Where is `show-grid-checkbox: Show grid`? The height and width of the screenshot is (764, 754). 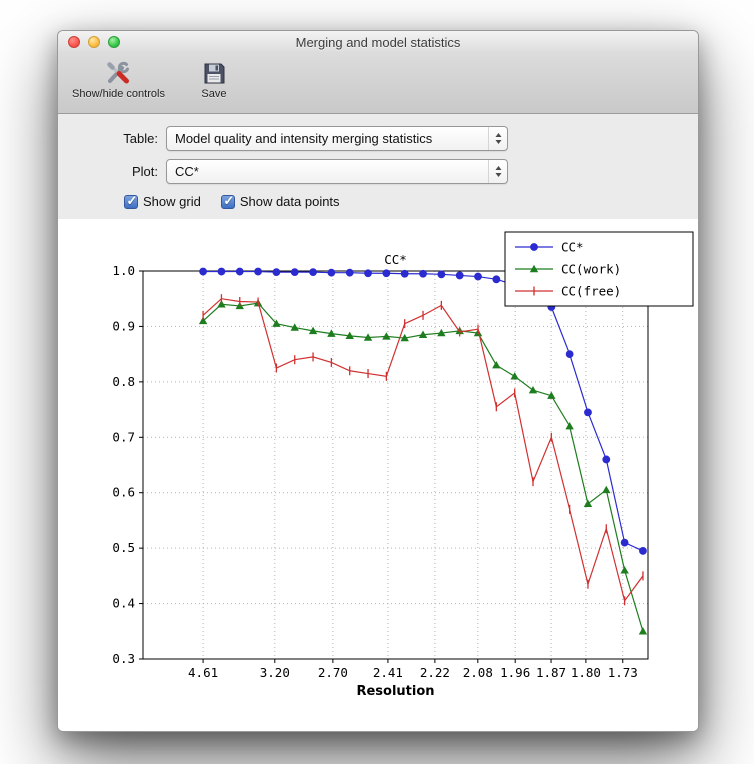 show-grid-checkbox: Show grid is located at coordinates (162, 201).